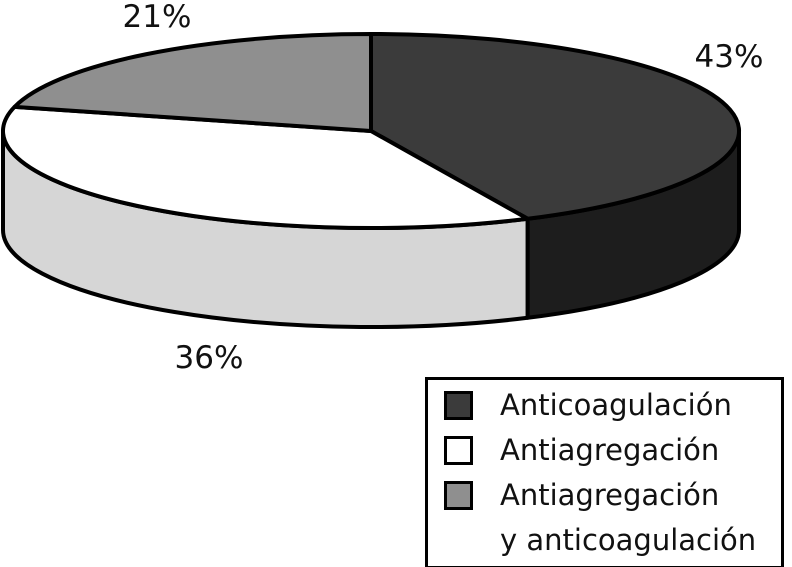 The width and height of the screenshot is (792, 567). Describe the element at coordinates (628, 540) in the screenshot. I see `legend-label: y anticoagulación` at that location.